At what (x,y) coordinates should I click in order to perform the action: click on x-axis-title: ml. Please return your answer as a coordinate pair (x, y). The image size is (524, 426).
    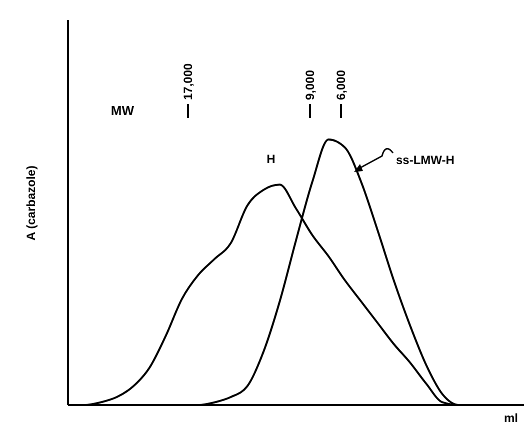
    Looking at the image, I should click on (511, 418).